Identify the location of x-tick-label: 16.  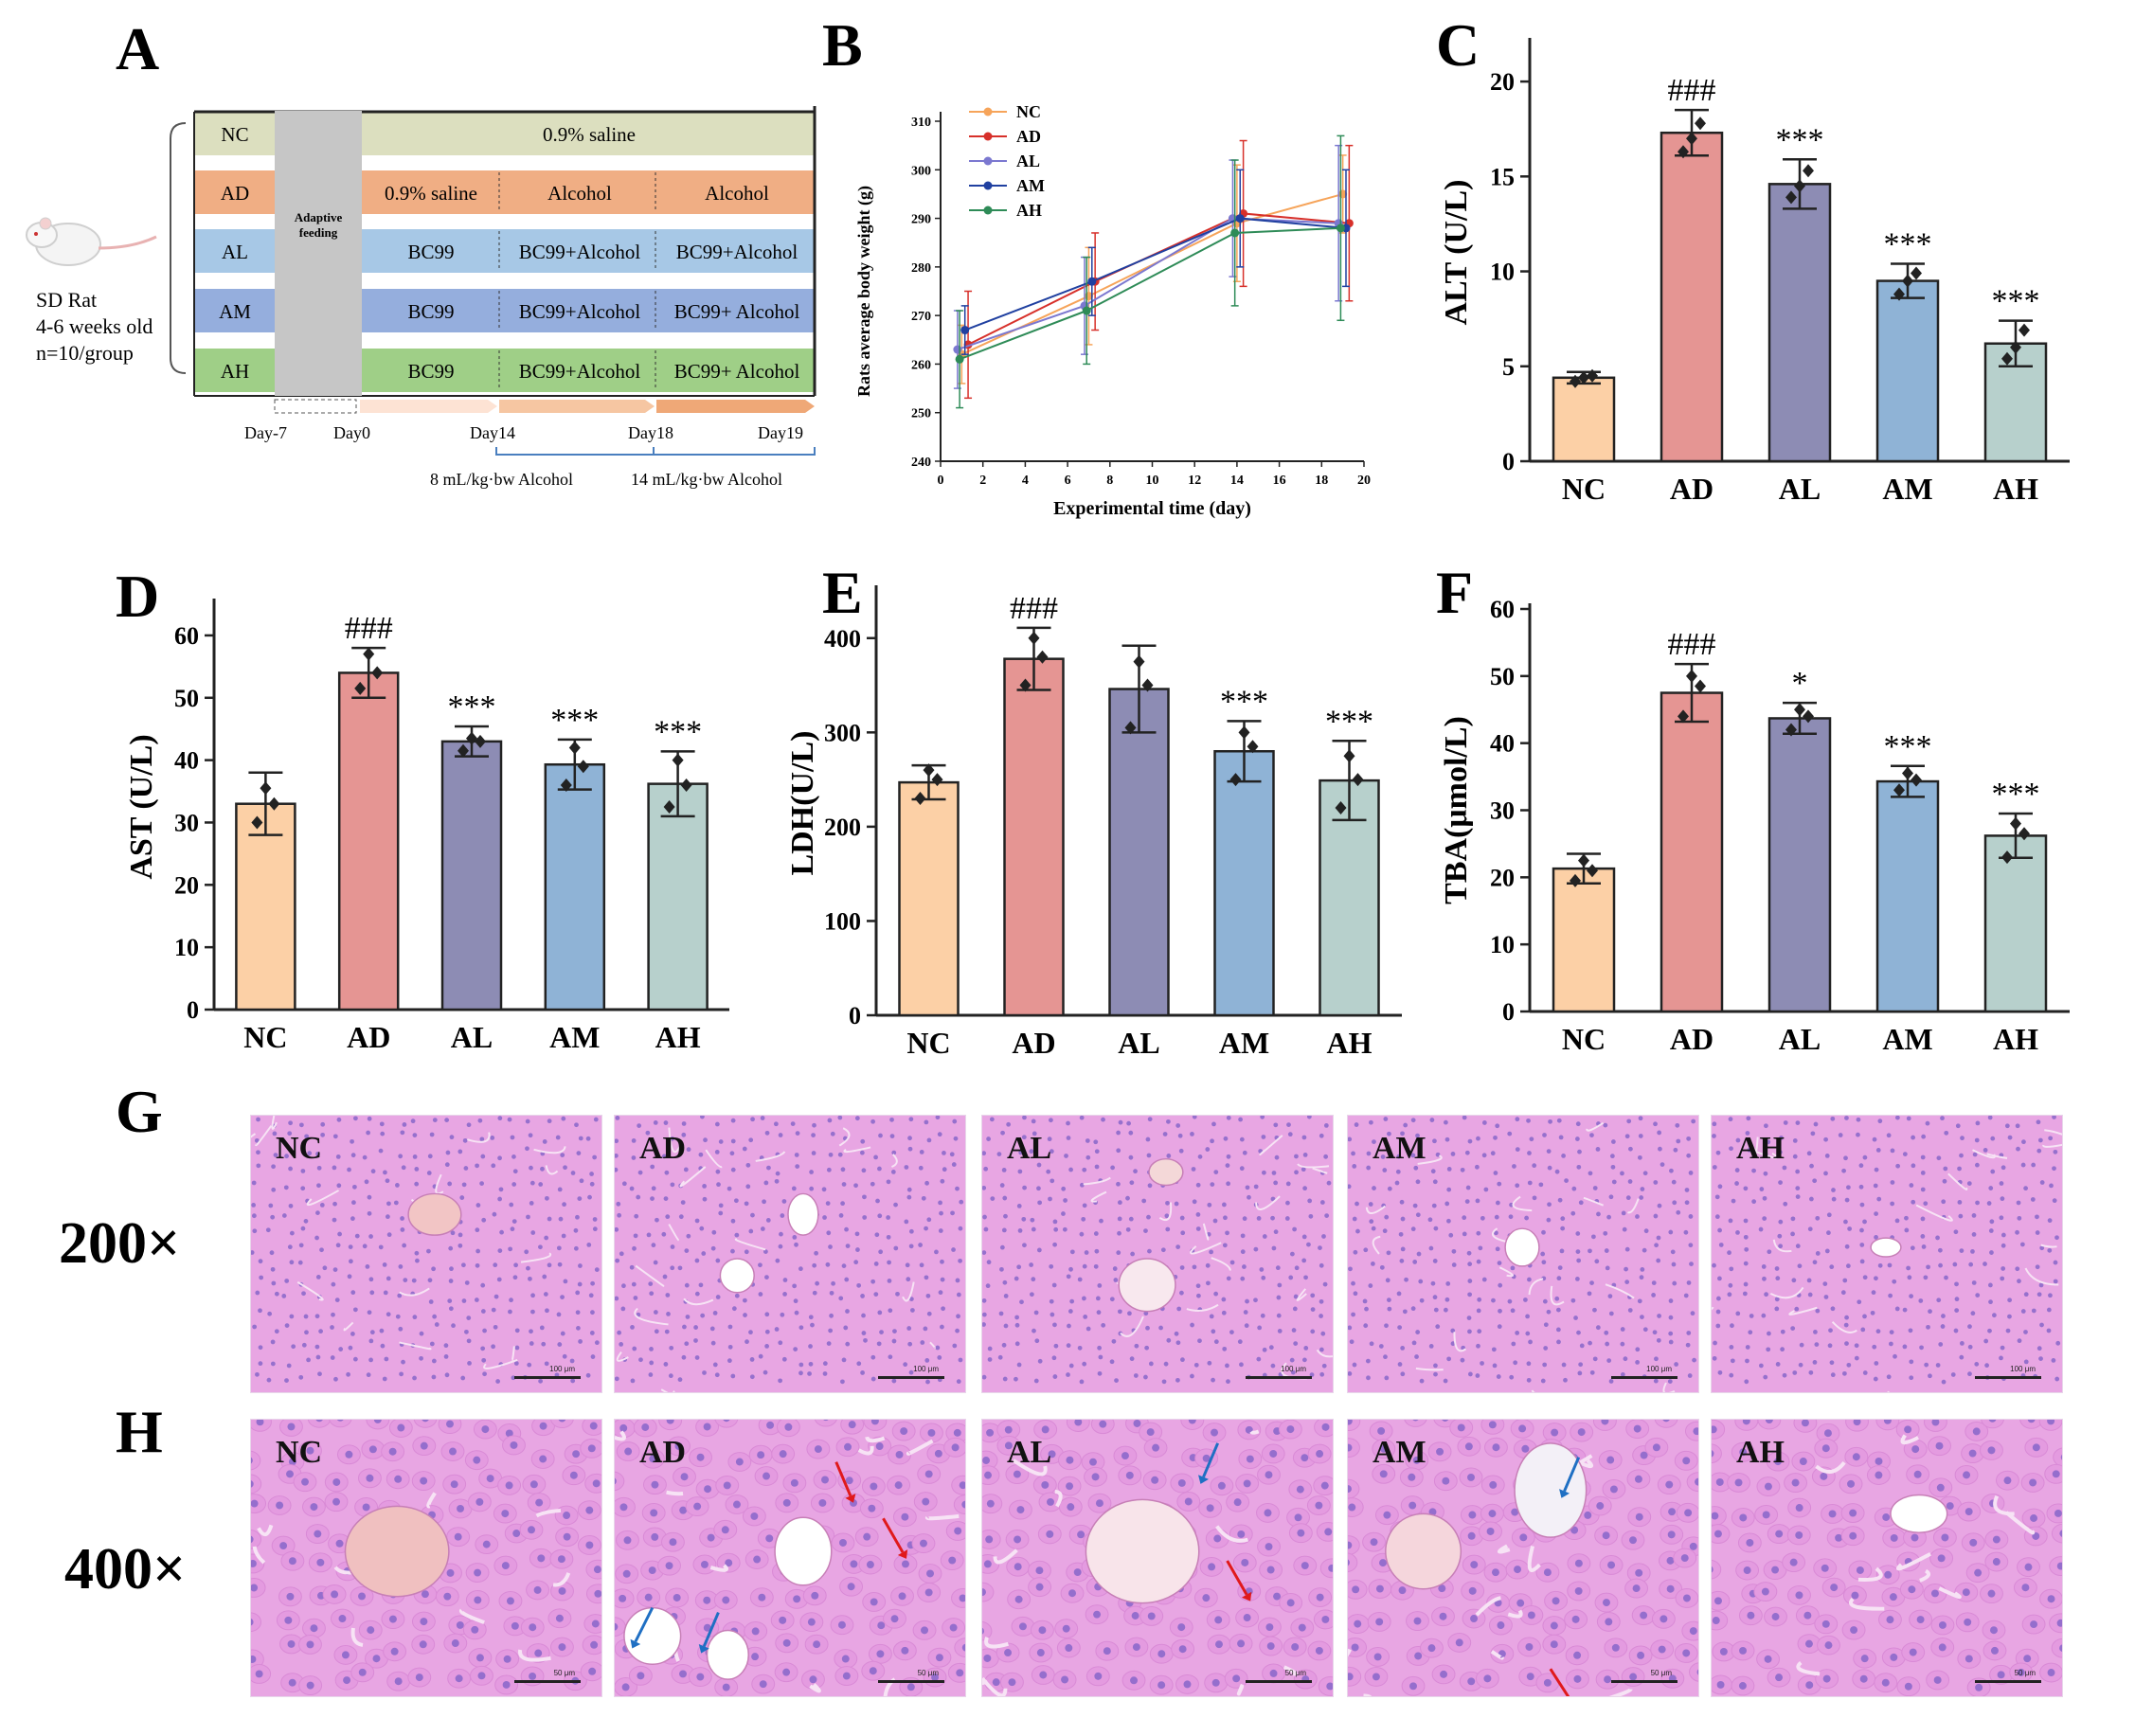
(1279, 481).